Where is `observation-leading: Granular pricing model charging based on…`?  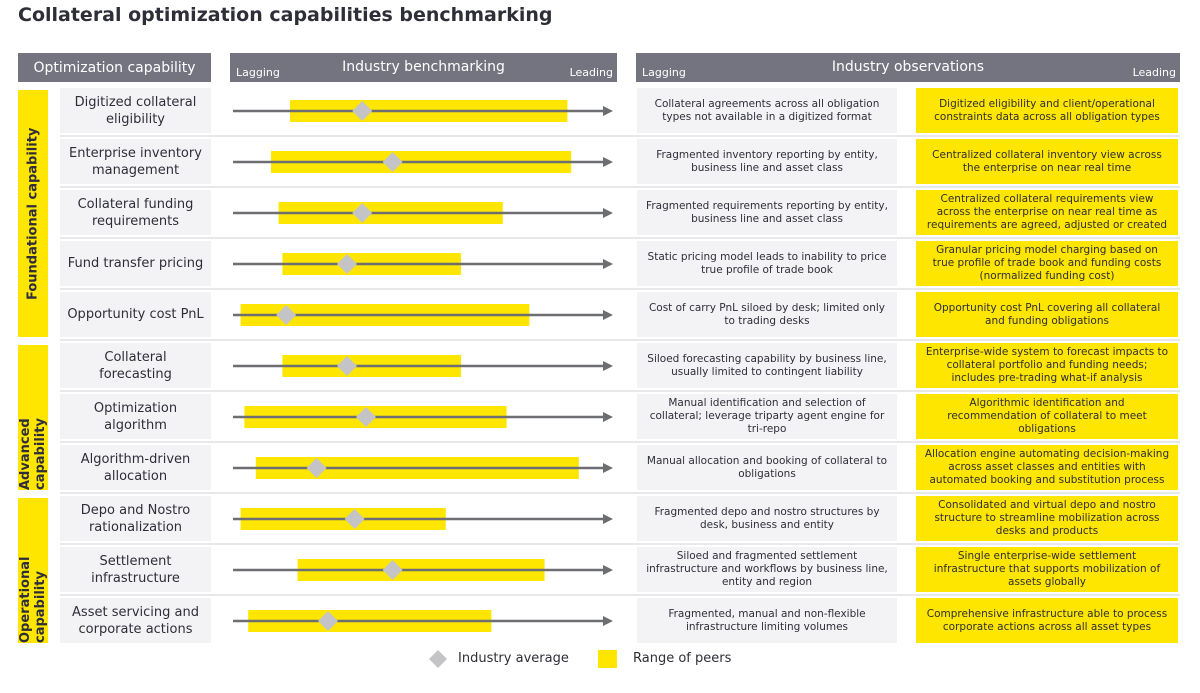
observation-leading: Granular pricing model charging based on… is located at coordinates (1047, 263).